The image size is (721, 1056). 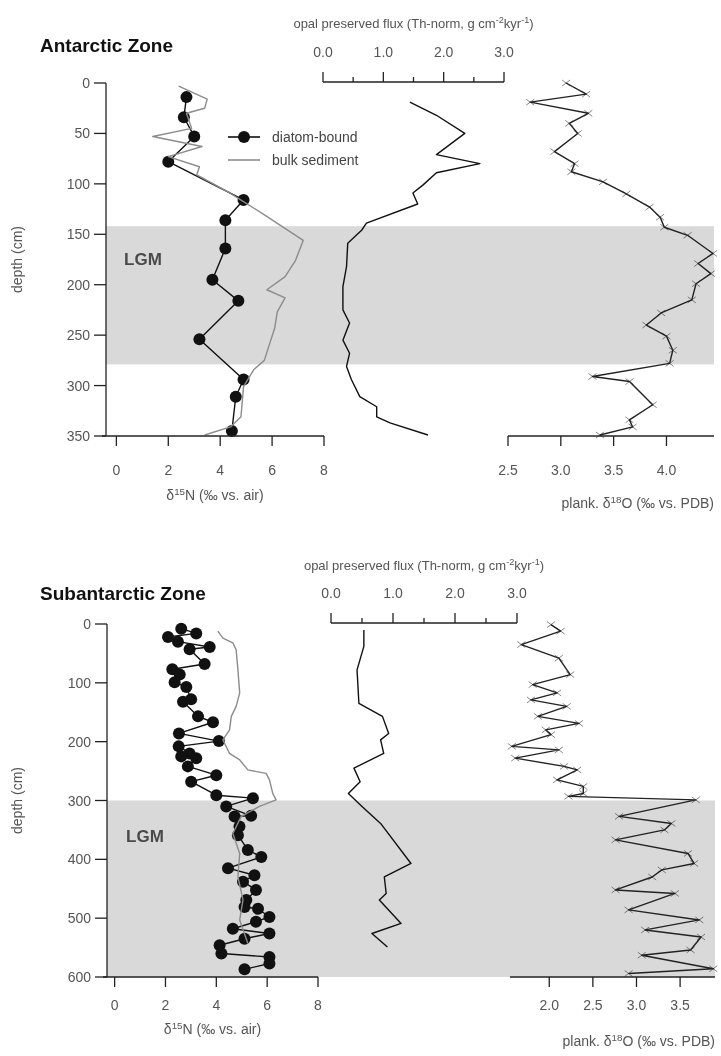 I want to click on y-tick-label: 250, so click(x=78, y=335).